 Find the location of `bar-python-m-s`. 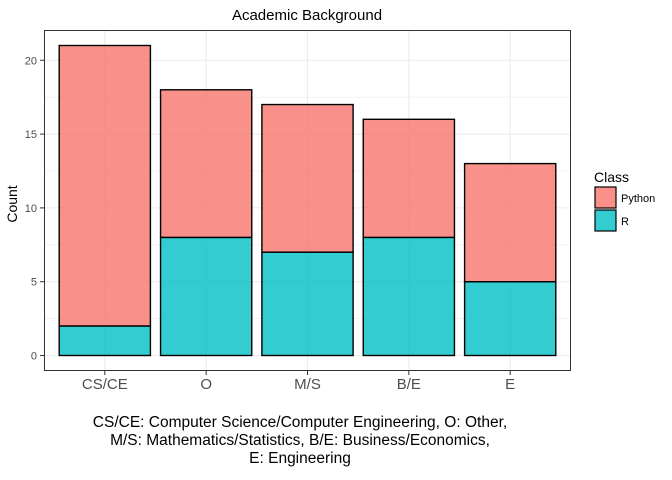

bar-python-m-s is located at coordinates (307, 178).